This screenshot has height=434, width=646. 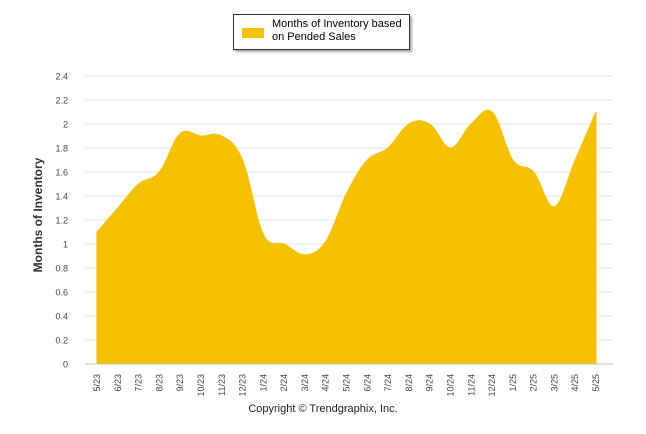 What do you see at coordinates (575, 383) in the screenshot?
I see `x-tick-label: 4/25` at bounding box center [575, 383].